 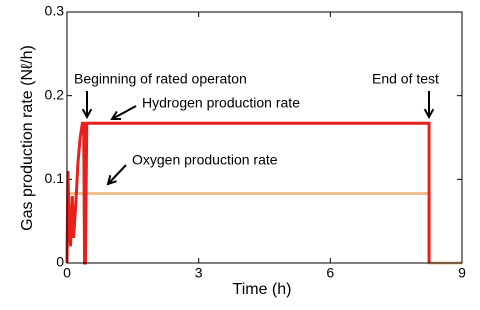 I want to click on y-tick-label: 0.1, so click(x=55, y=178).